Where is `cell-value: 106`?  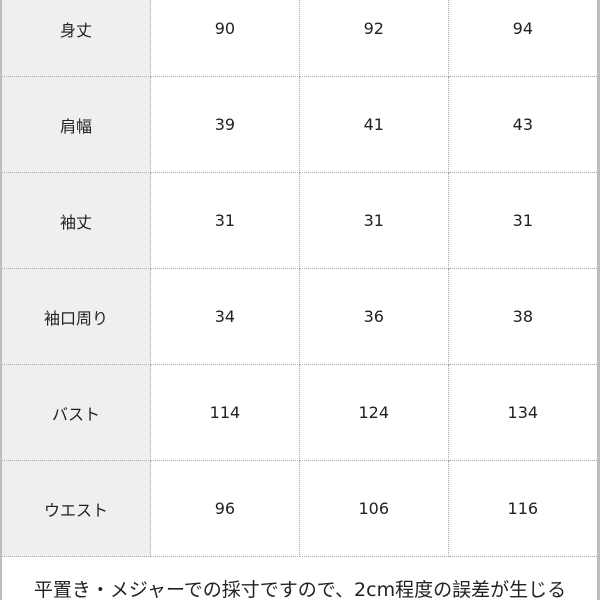 cell-value: 106 is located at coordinates (374, 508).